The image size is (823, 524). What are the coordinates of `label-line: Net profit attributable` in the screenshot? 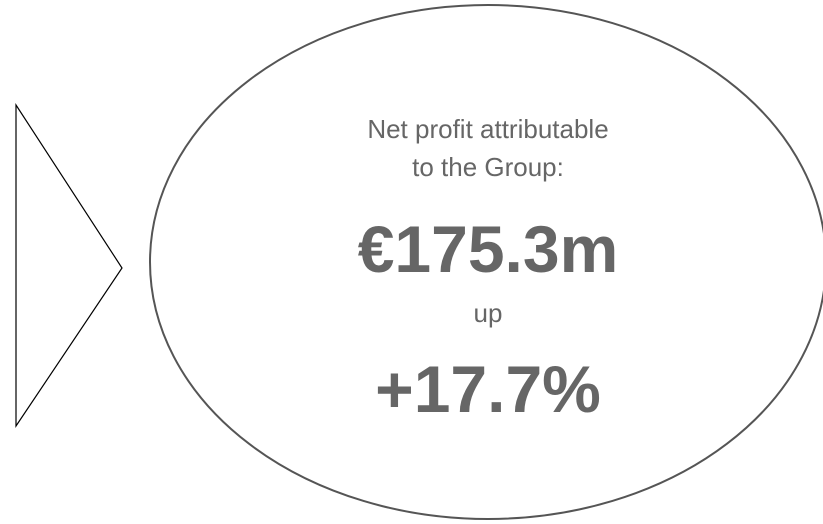 It's located at (487, 129).